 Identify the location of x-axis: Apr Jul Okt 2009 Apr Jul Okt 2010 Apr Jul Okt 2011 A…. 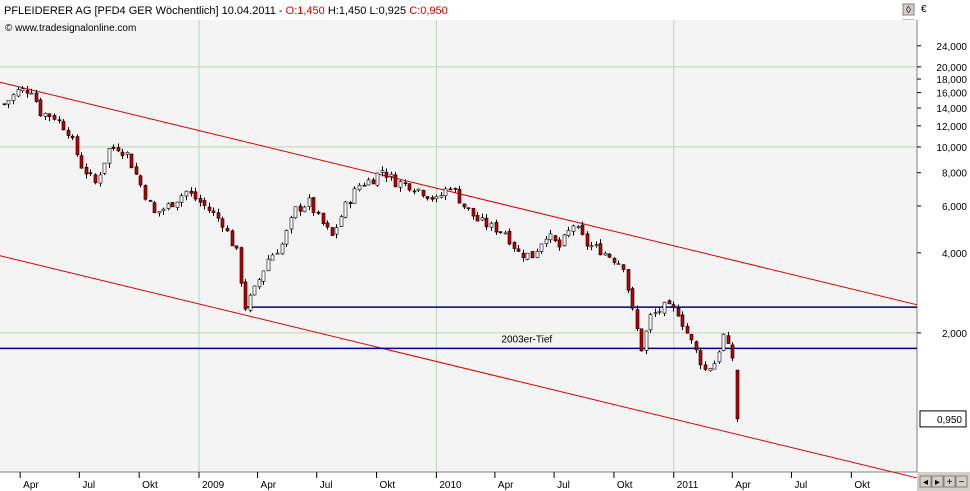
(444, 481).